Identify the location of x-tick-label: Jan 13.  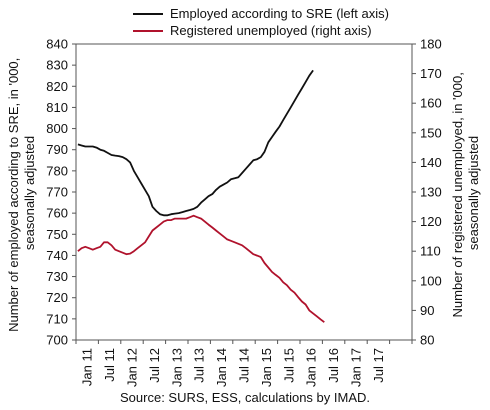
(176, 367).